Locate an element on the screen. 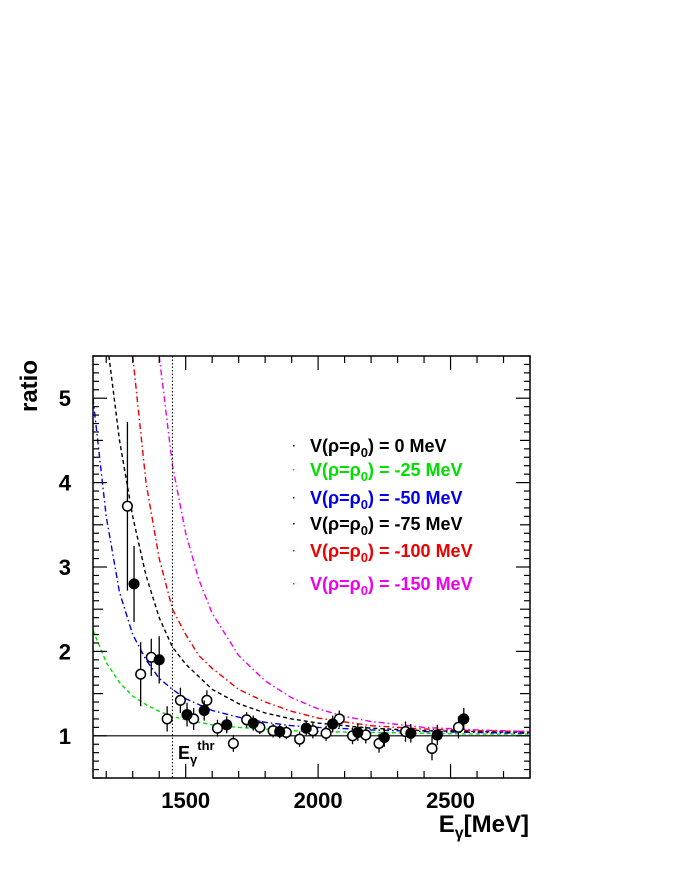  x-tick-label: 2000 is located at coordinates (318, 800).